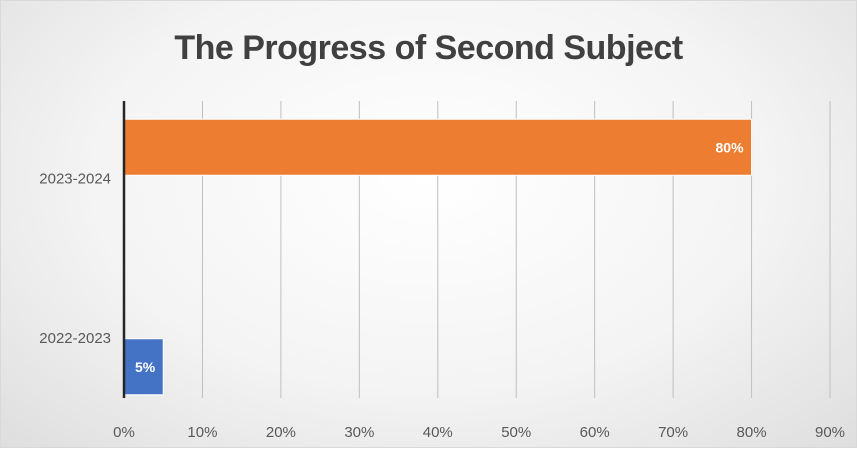  What do you see at coordinates (830, 432) in the screenshot?
I see `x-tick-label: 90%` at bounding box center [830, 432].